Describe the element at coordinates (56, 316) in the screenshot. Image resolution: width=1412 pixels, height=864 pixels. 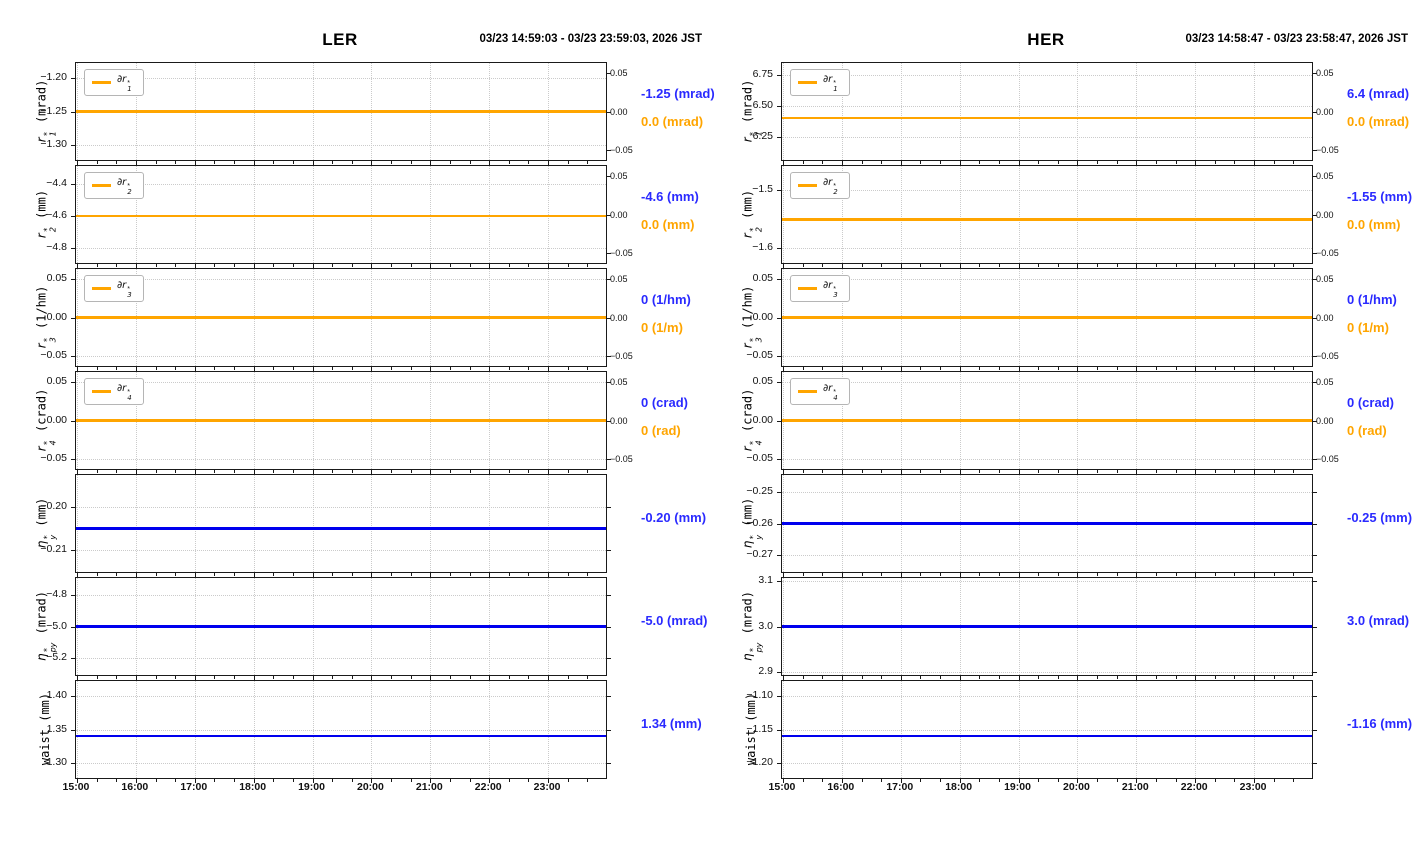
I see `y-tick-label: 0.00` at that location.